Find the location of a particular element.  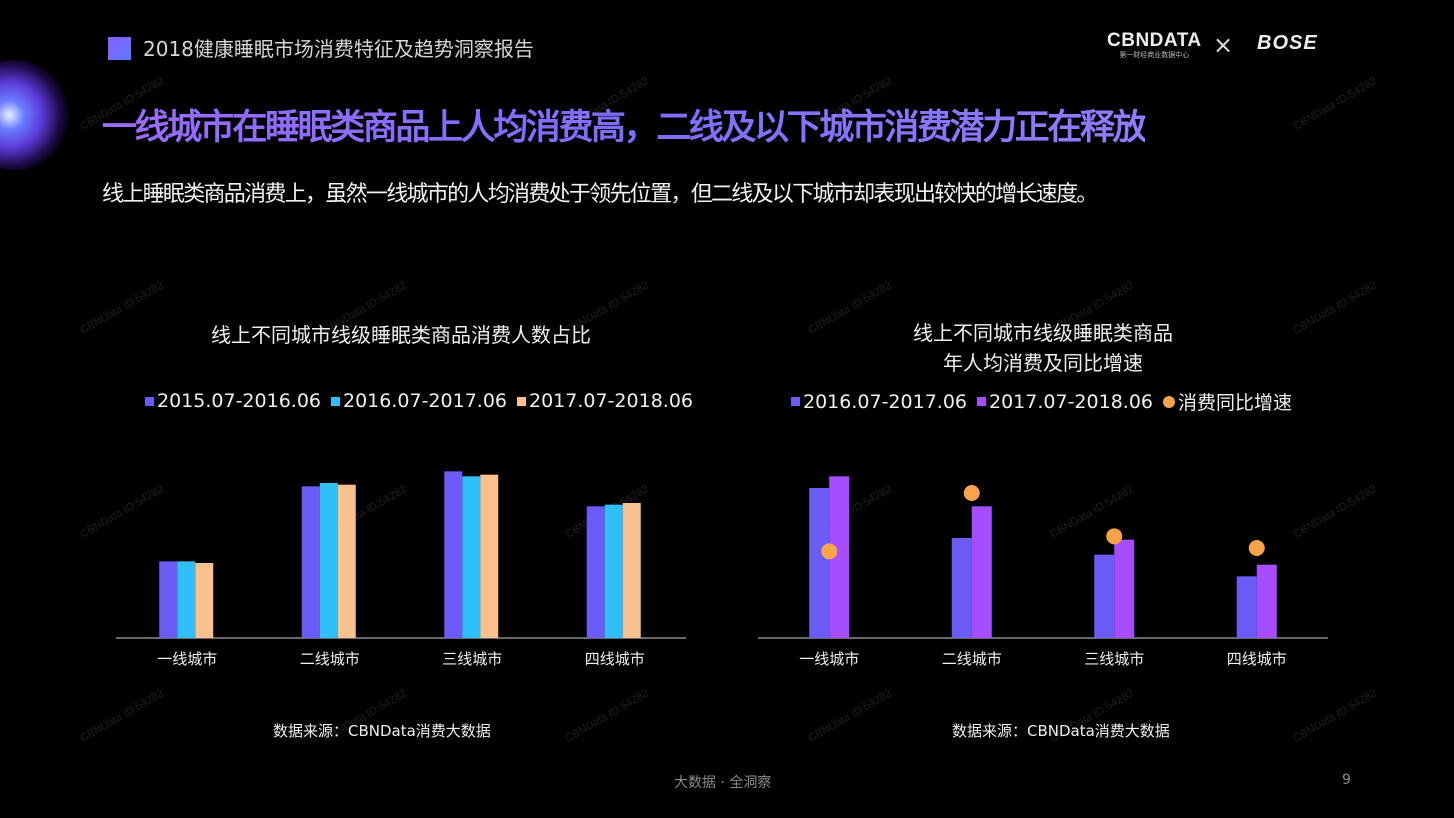

footer-slogan: 大数据 · 全洞察 is located at coordinates (723, 783).